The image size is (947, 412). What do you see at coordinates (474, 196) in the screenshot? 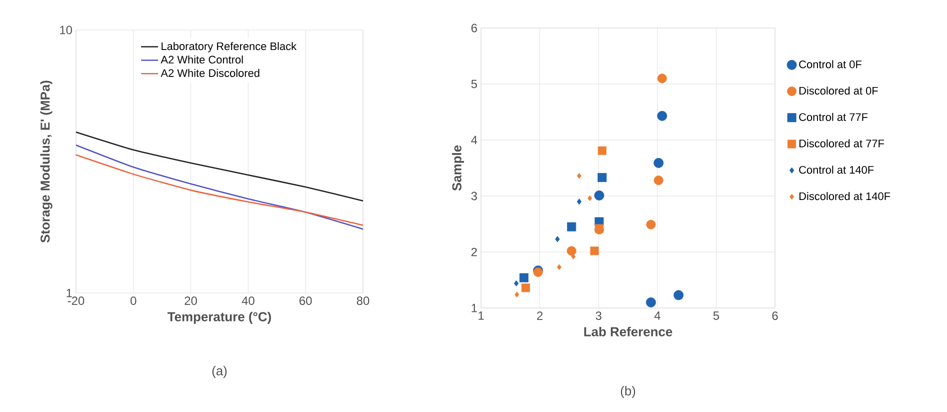
I see `y-tick-label: 3` at bounding box center [474, 196].